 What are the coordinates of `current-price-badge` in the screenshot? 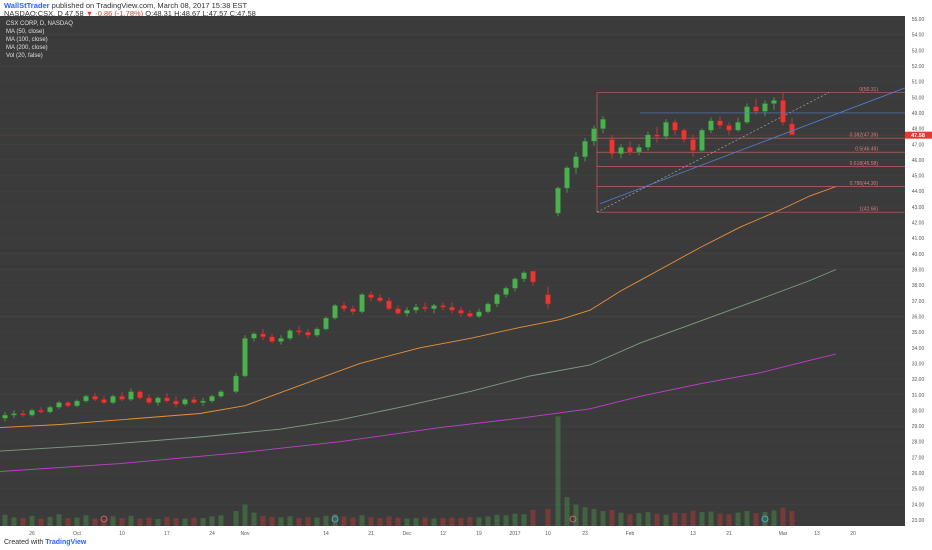 It's located at (918, 135).